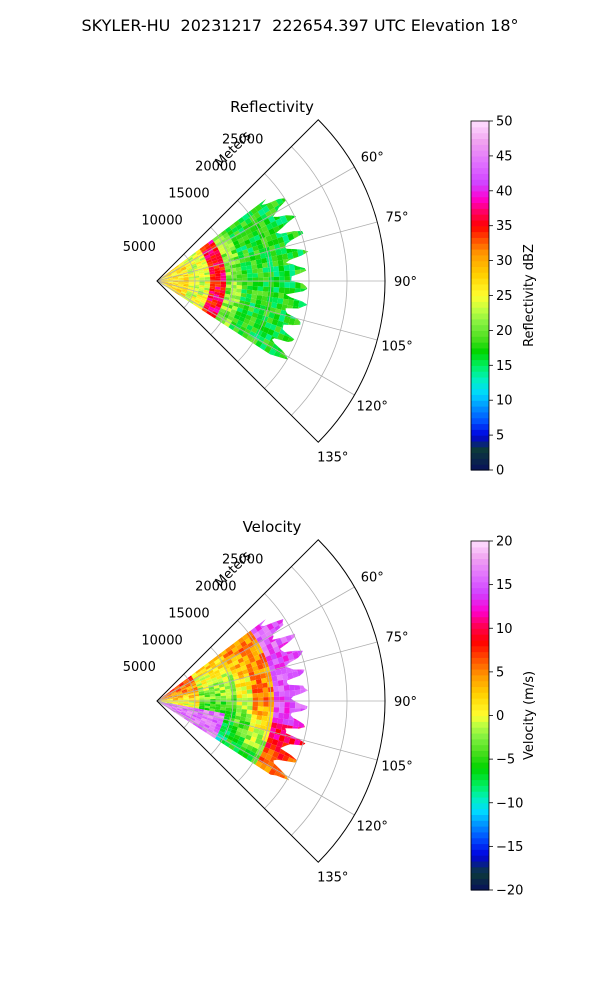  What do you see at coordinates (503, 717) in the screenshot?
I see `colorbar: −20 −15 −10 −5 0 5 10 15 20 Velocity (m/s)` at bounding box center [503, 717].